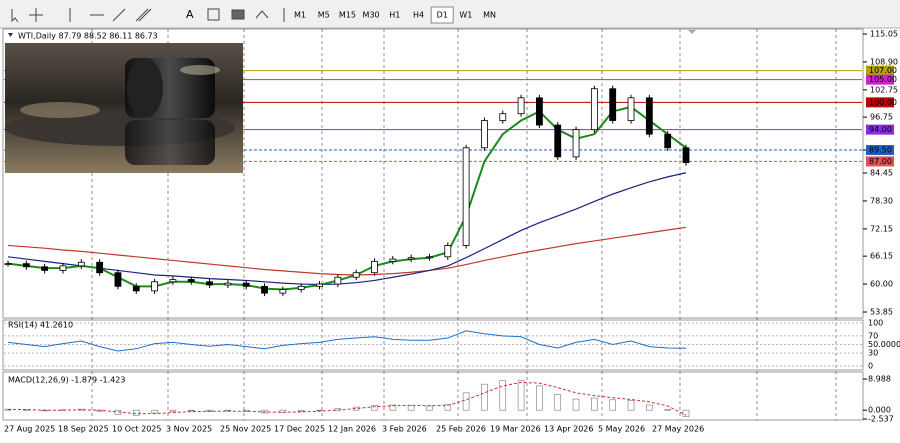 Image resolution: width=900 pixels, height=443 pixels. I want to click on macd-pane, so click(433, 396).